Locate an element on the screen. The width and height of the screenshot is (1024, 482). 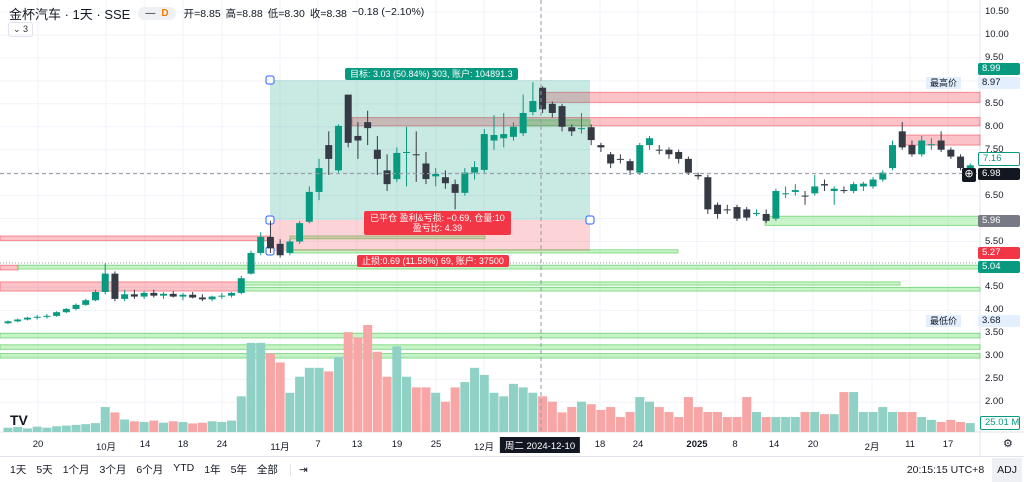
goto-date-icon: ⇥ is located at coordinates (298, 469).